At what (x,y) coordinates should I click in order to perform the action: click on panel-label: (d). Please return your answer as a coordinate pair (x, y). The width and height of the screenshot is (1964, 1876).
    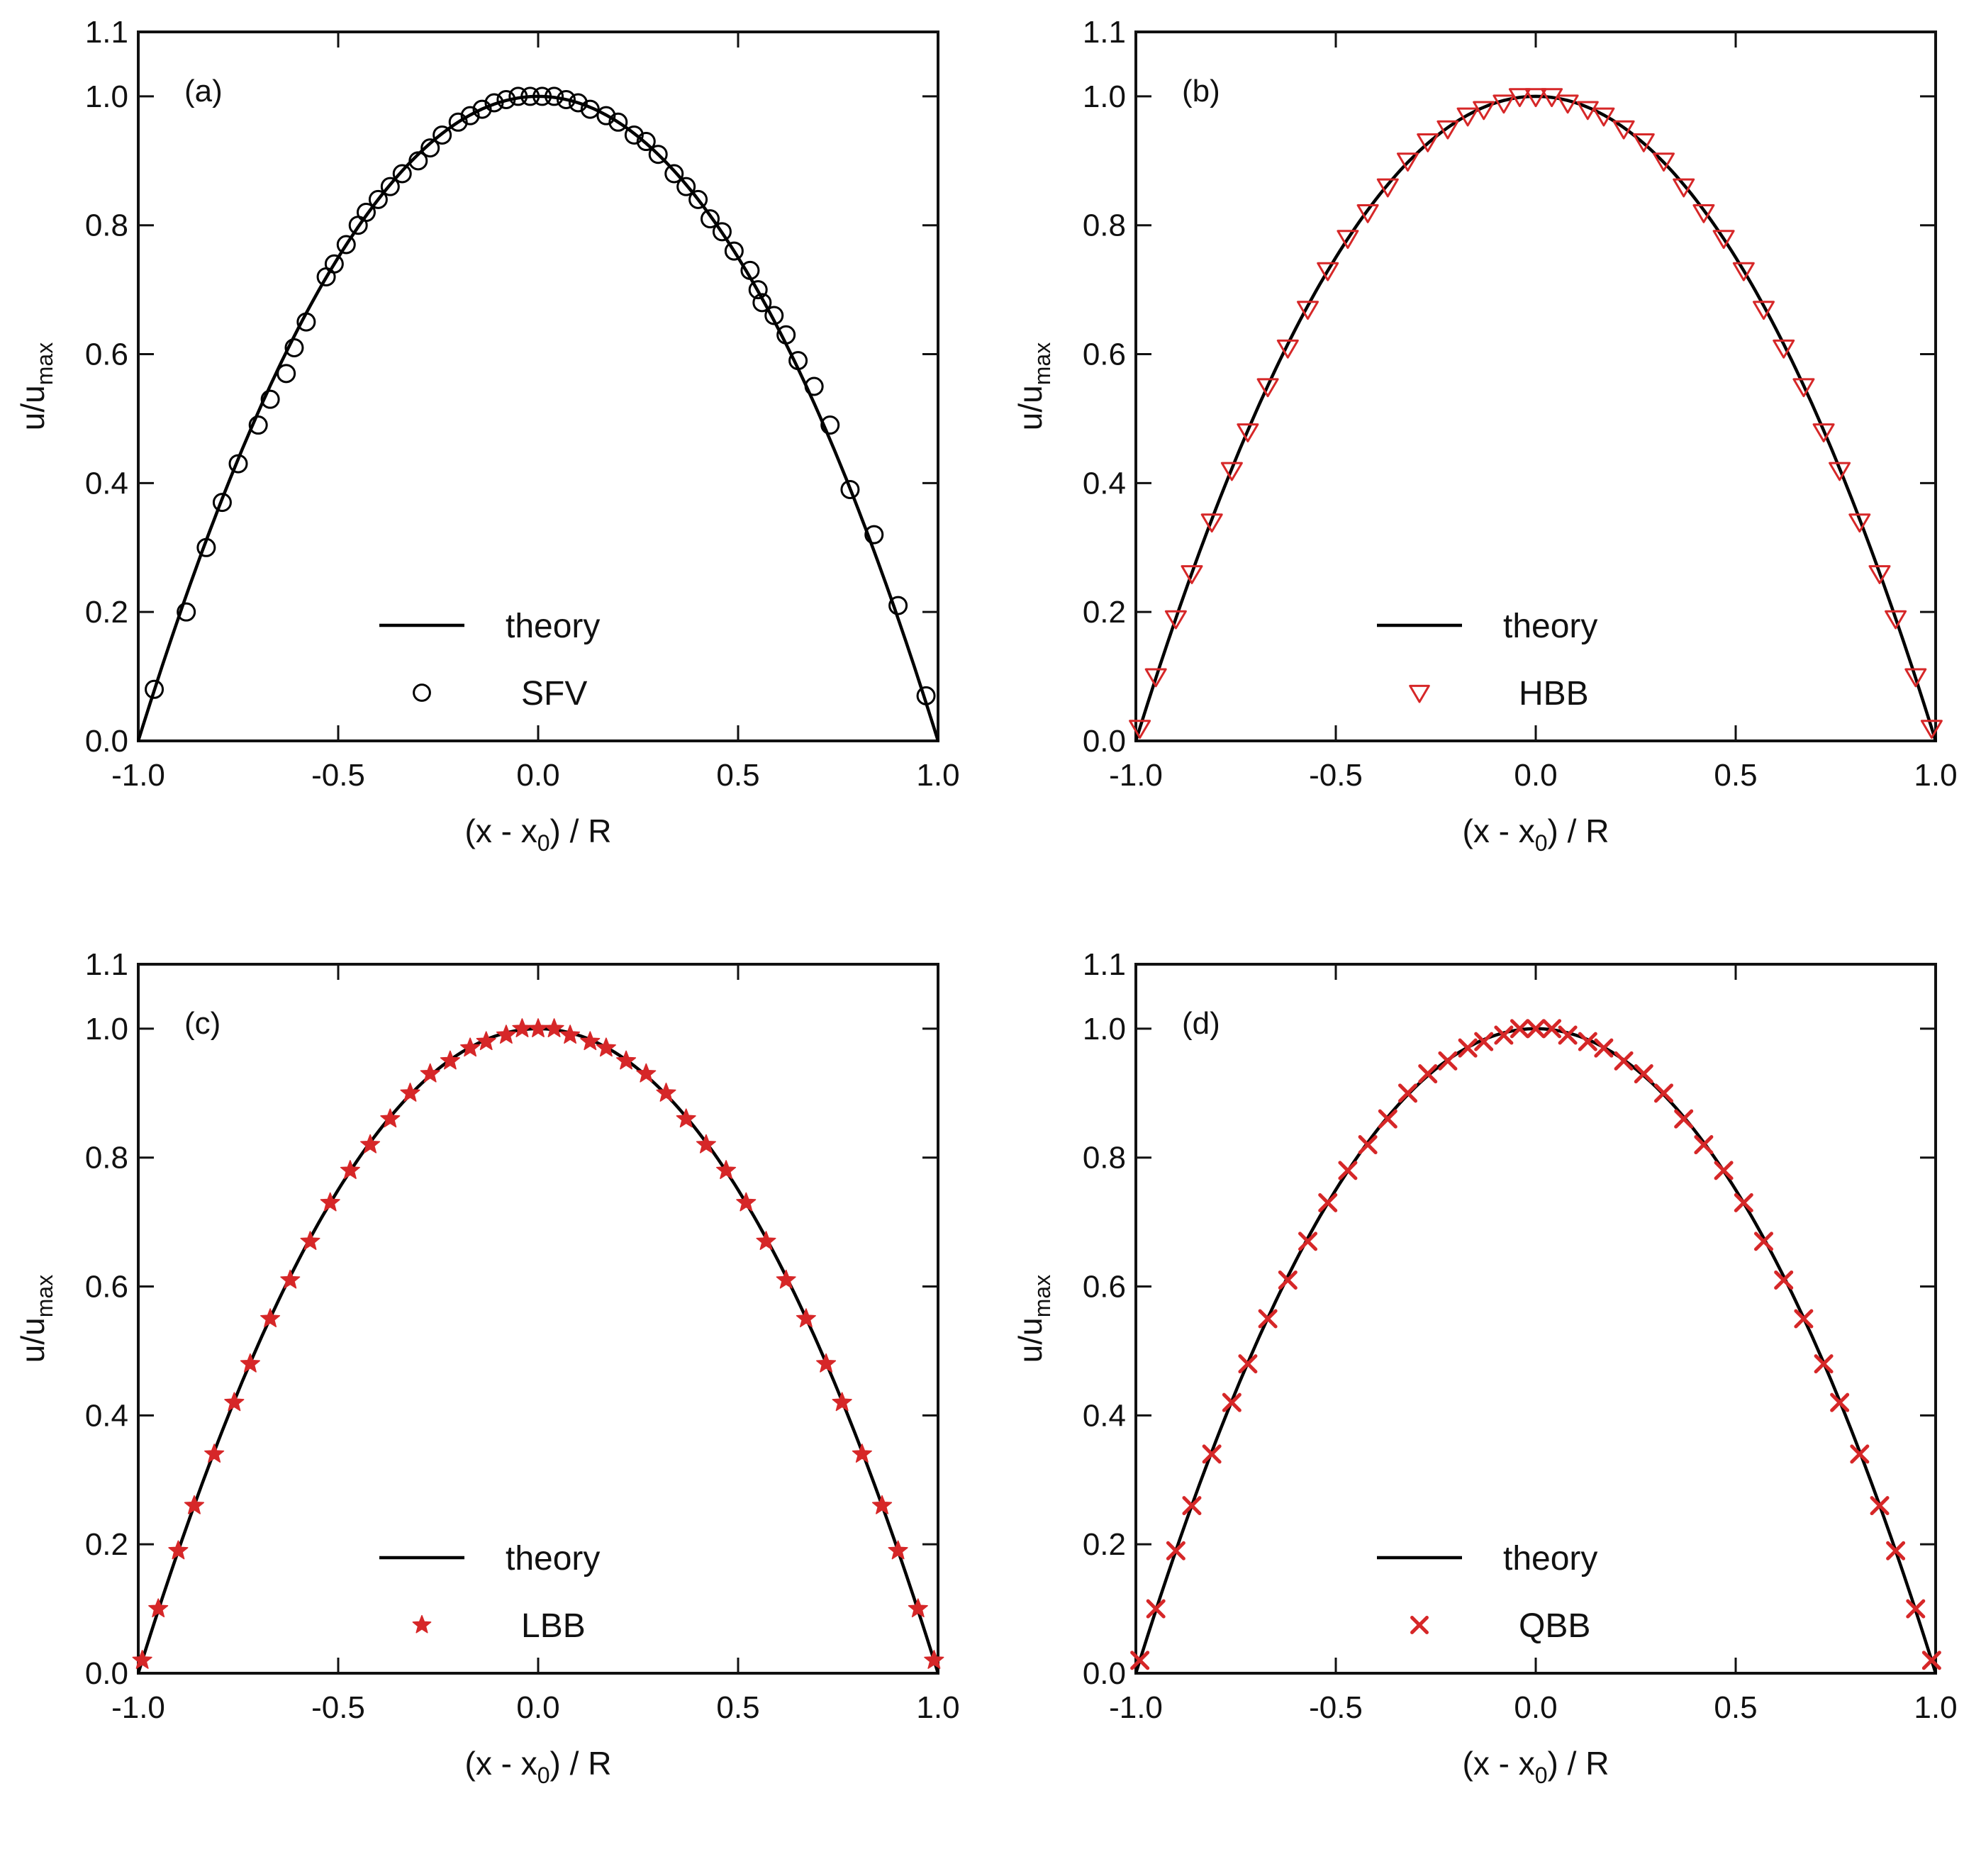
    Looking at the image, I should click on (1201, 1023).